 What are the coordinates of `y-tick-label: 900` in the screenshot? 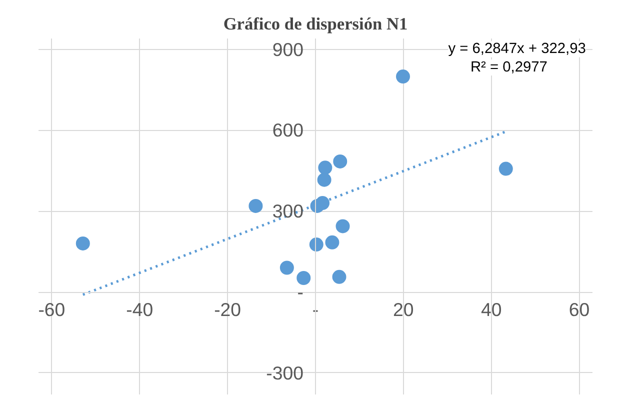 It's located at (288, 49).